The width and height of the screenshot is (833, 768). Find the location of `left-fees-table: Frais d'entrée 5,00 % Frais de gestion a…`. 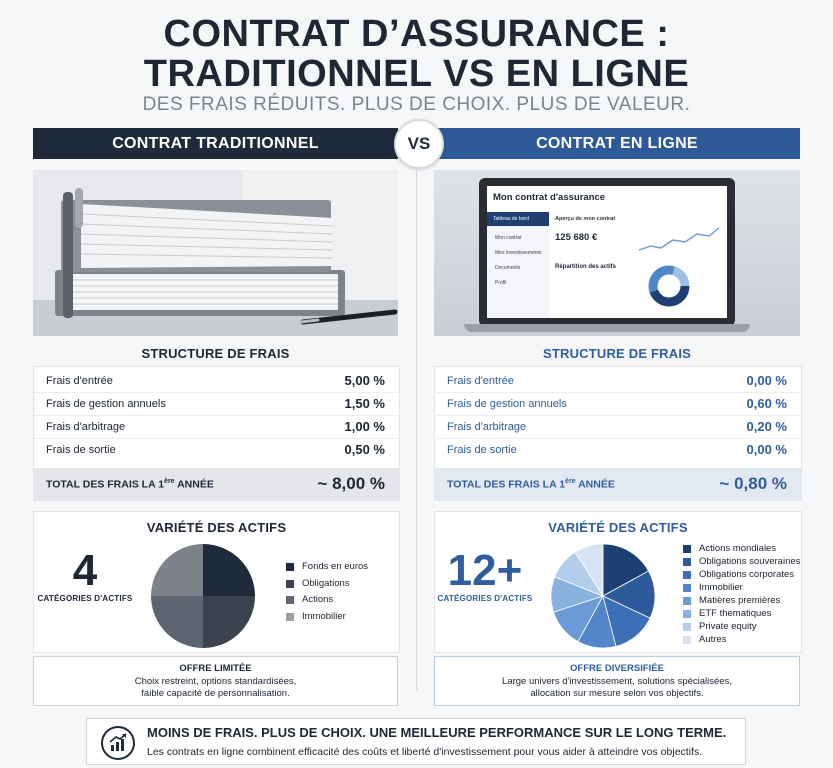

left-fees-table: Frais d'entrée 5,00 % Frais de gestion a… is located at coordinates (216, 433).